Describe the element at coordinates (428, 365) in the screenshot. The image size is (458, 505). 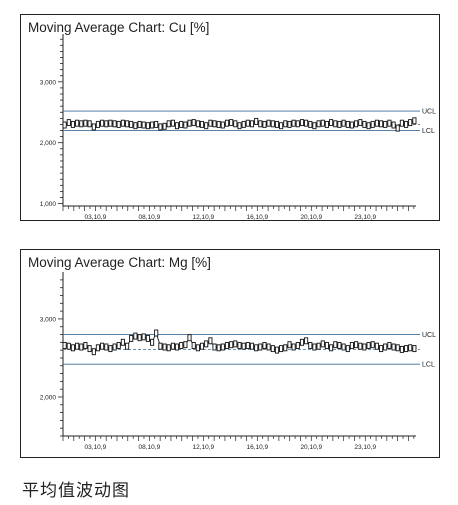
I see `lcl-label: LCL` at that location.